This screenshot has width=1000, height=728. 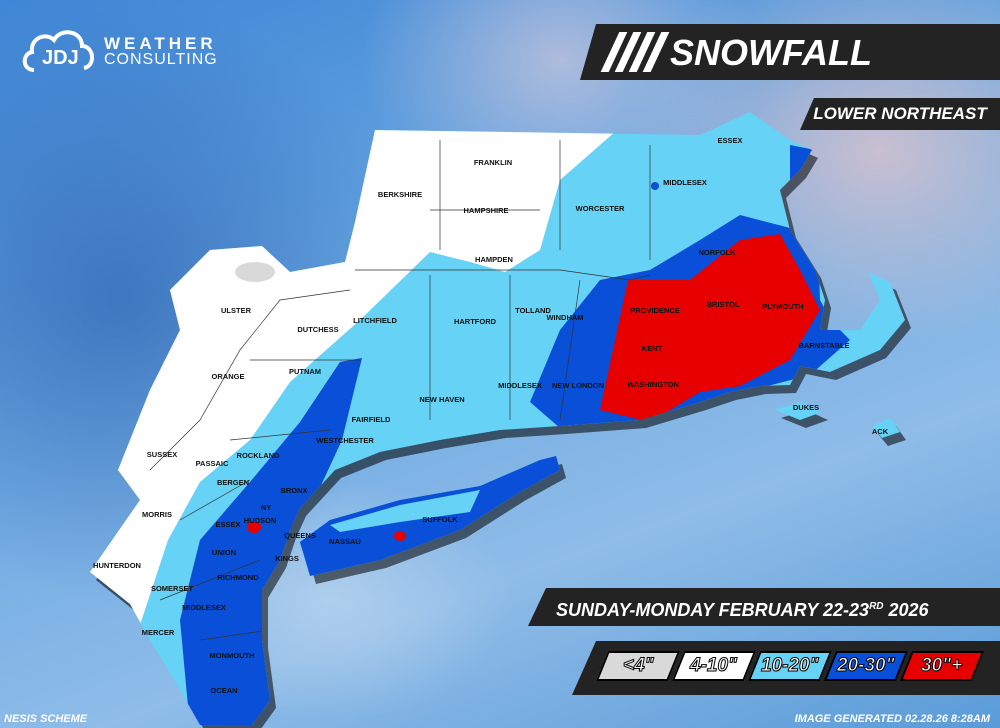 I want to click on county-label: BRONX, so click(x=293, y=490).